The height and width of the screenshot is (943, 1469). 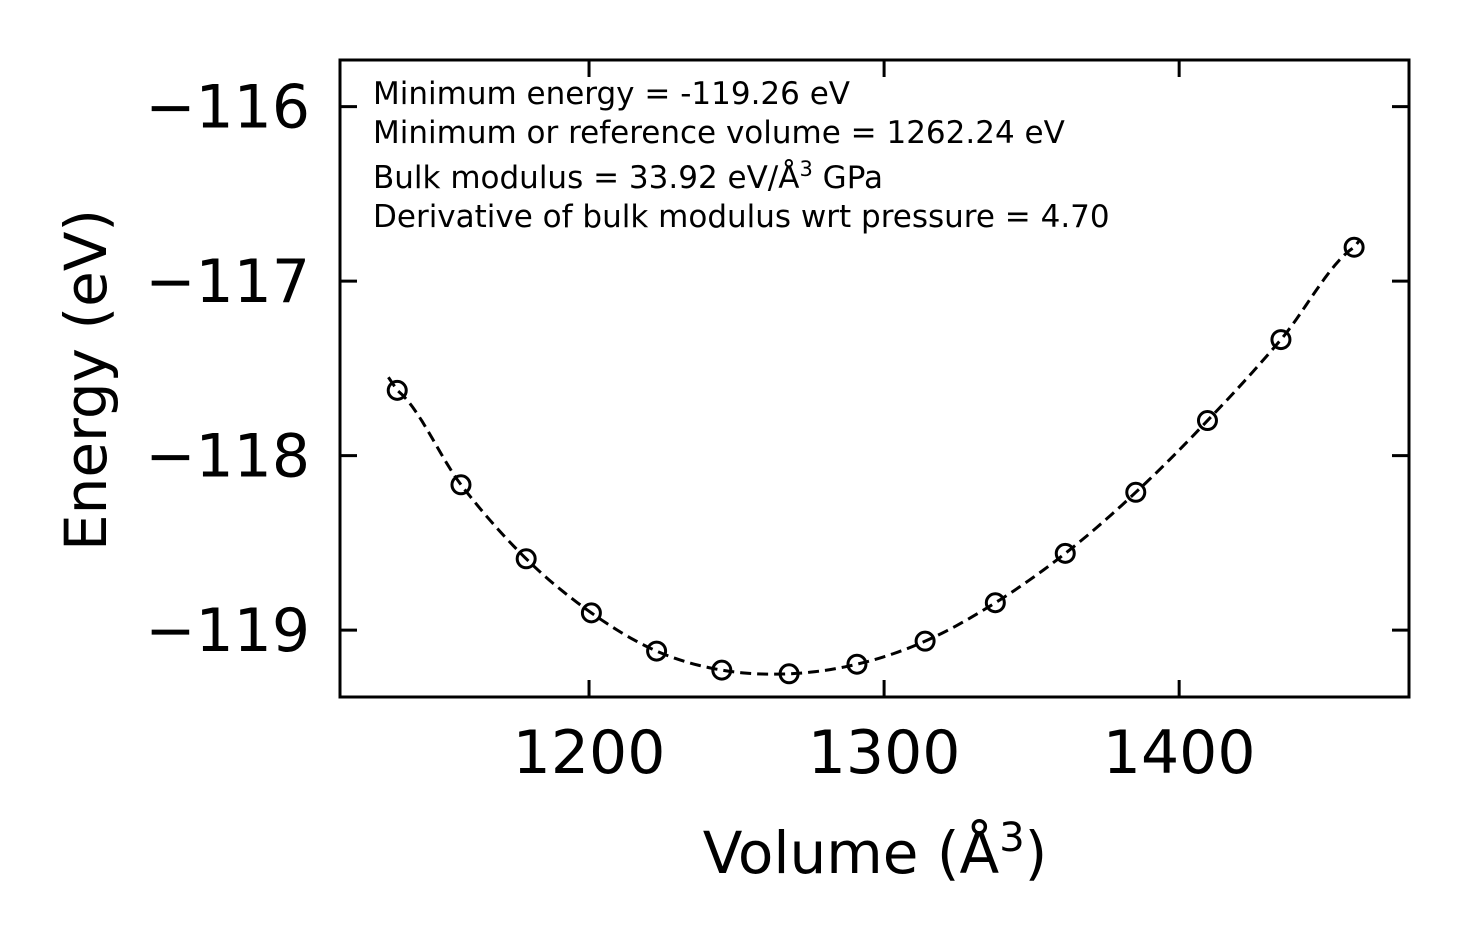 I want to click on x-axis-label: Volume (Å3), so click(x=875, y=851).